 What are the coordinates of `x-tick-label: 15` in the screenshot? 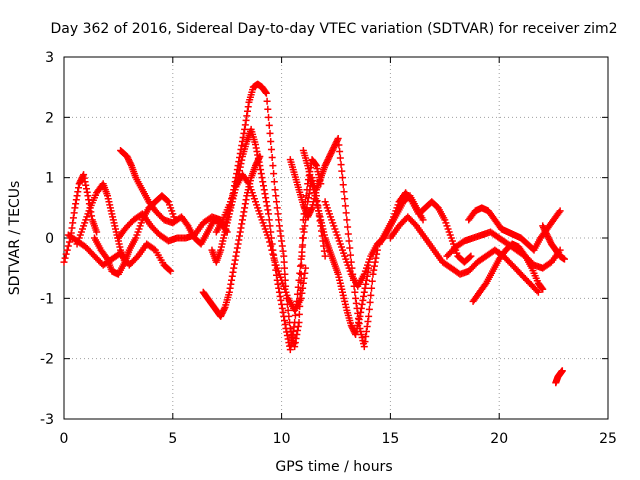 It's located at (390, 439).